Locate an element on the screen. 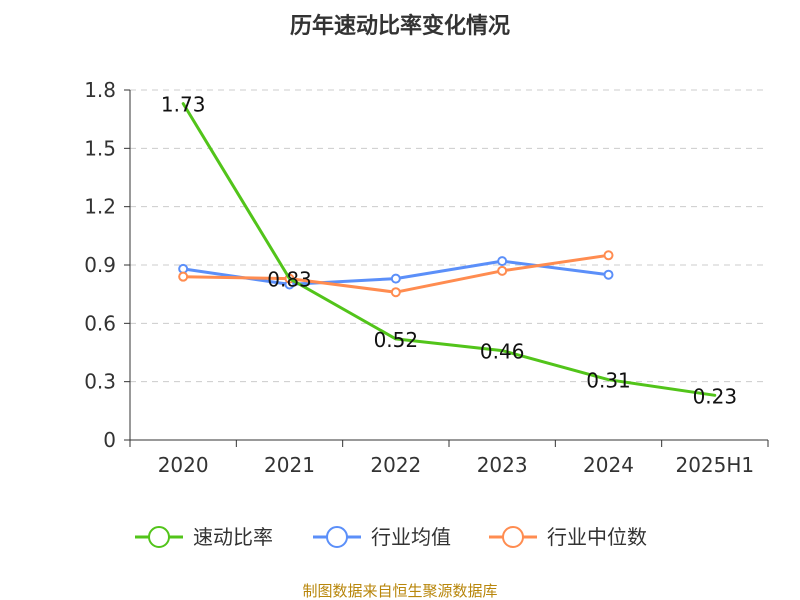  x-tick-label: 2025H1 is located at coordinates (714, 465).